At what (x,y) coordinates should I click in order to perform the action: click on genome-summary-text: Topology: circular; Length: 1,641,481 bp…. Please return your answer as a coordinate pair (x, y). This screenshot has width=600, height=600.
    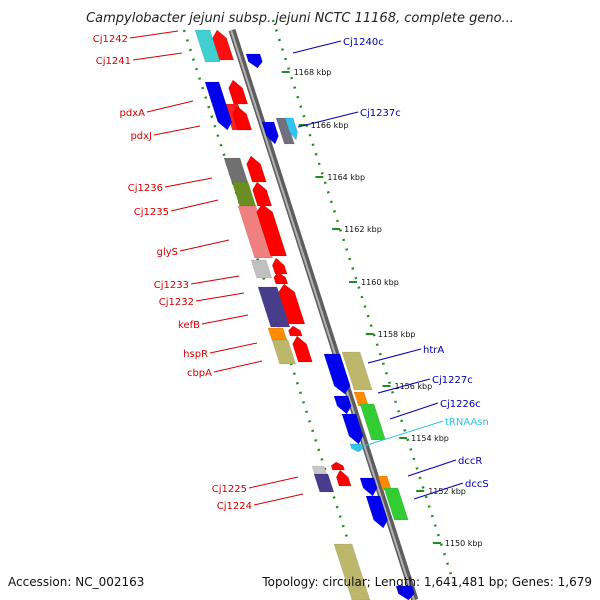
    Looking at the image, I should click on (426, 582).